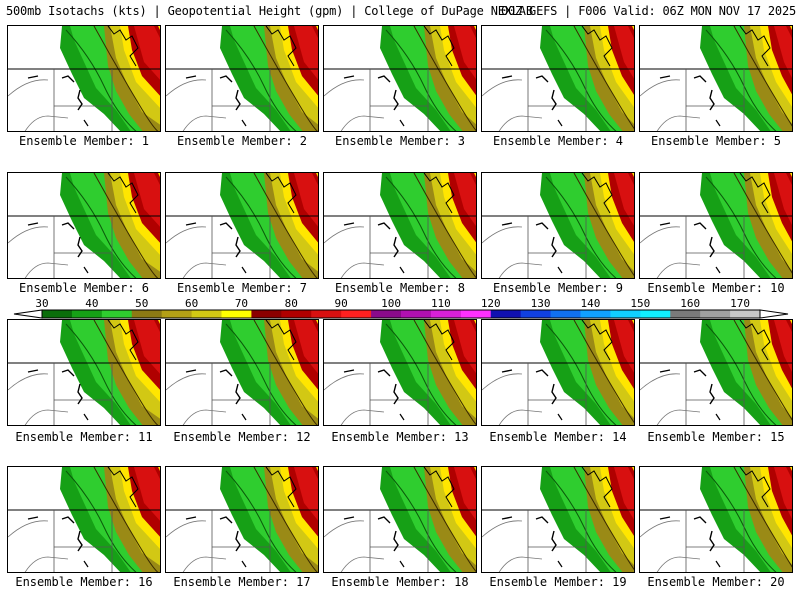  What do you see at coordinates (774, 314) in the screenshot?
I see `colorbar-right-arrow` at bounding box center [774, 314].